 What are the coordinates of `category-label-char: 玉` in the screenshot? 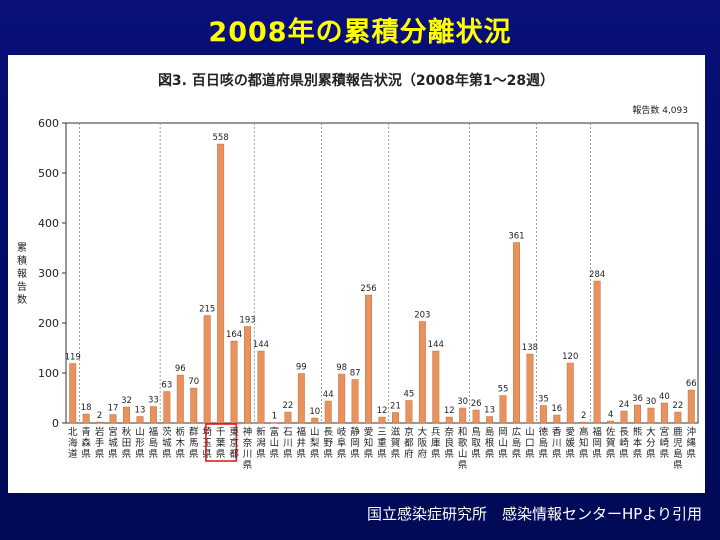 It's located at (207, 443).